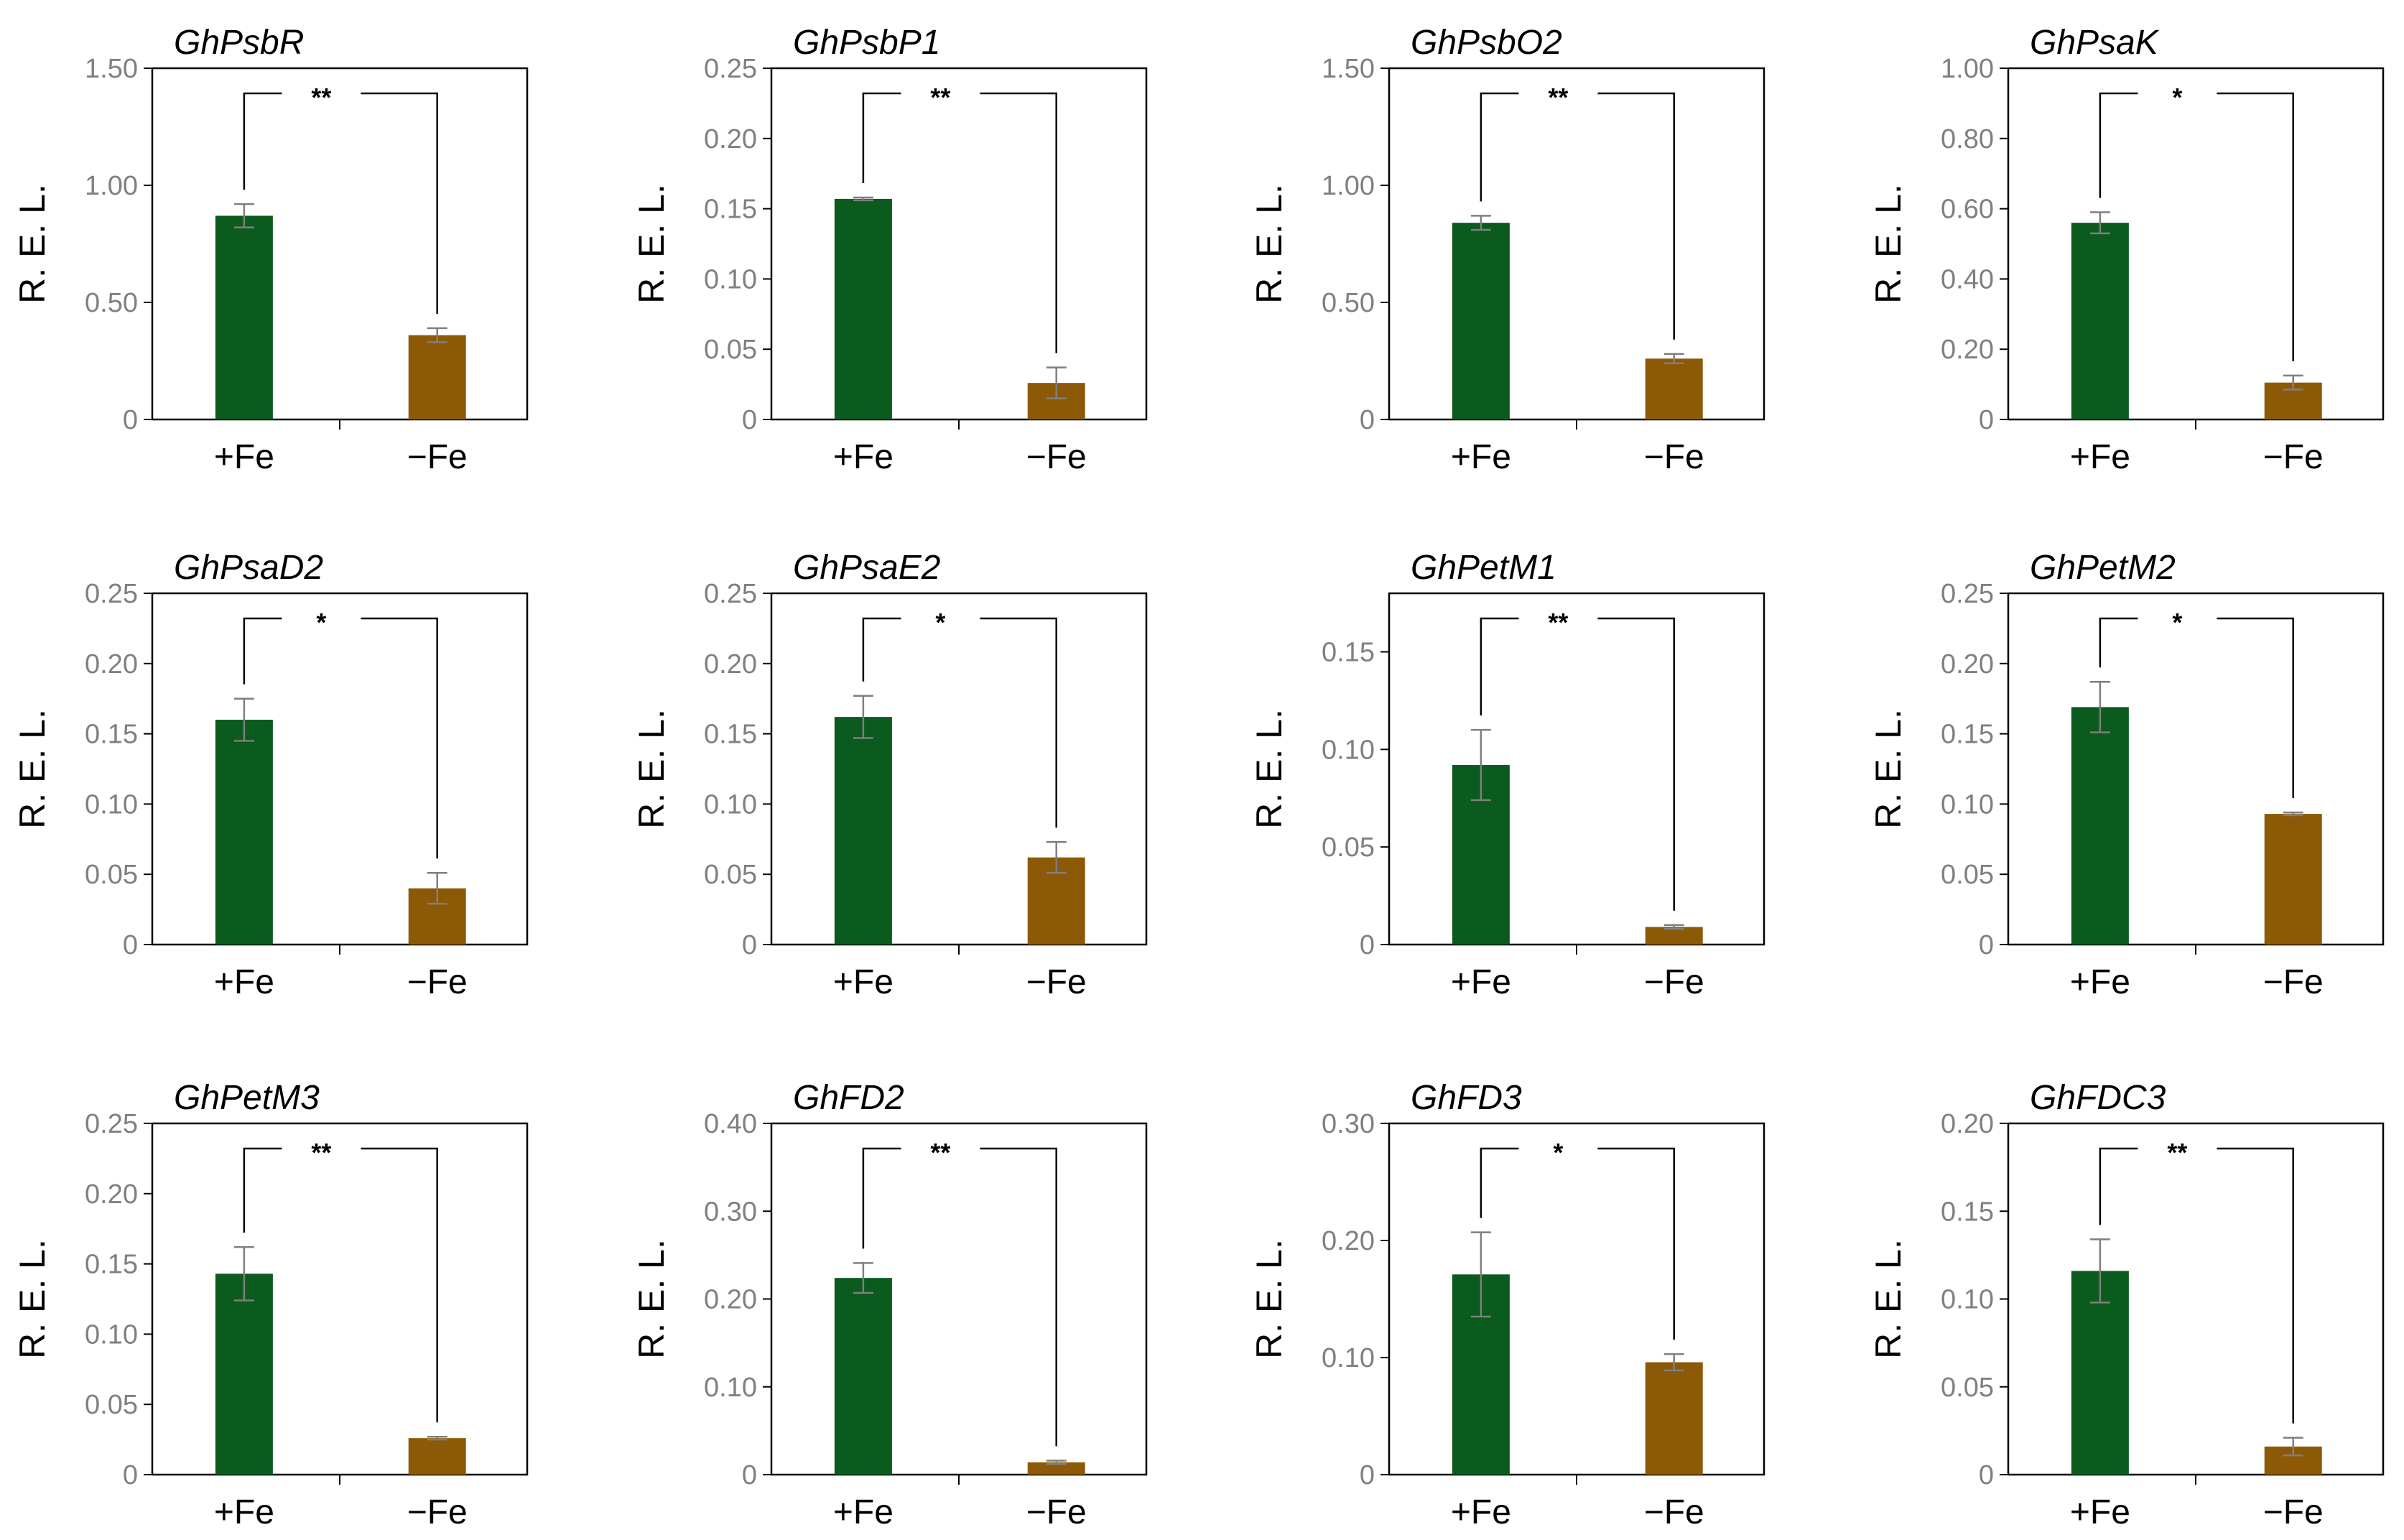 Image resolution: width=2404 pixels, height=1540 pixels. I want to click on chart-0-xtick-label: +Fe, so click(244, 457).